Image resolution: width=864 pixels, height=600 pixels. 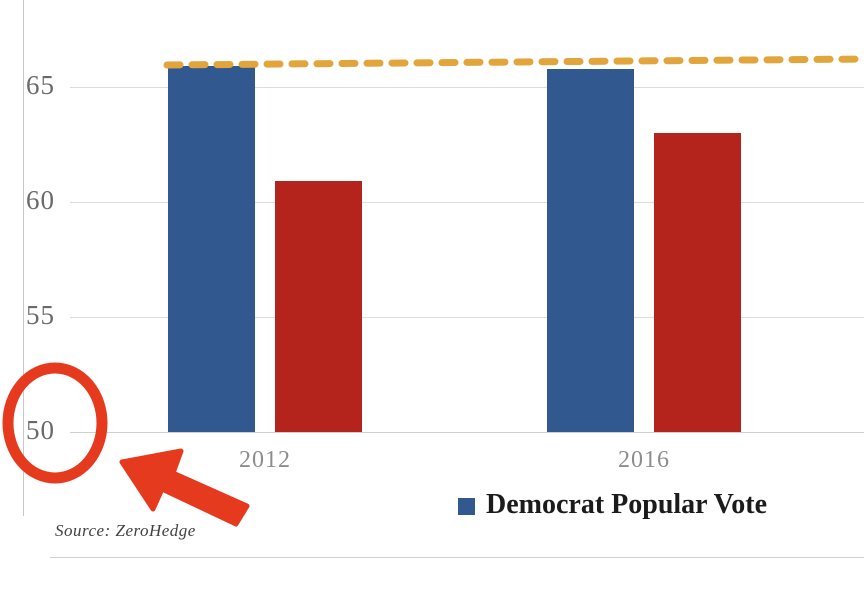 I want to click on dashed-reference-line-icon, so click(x=513, y=62).